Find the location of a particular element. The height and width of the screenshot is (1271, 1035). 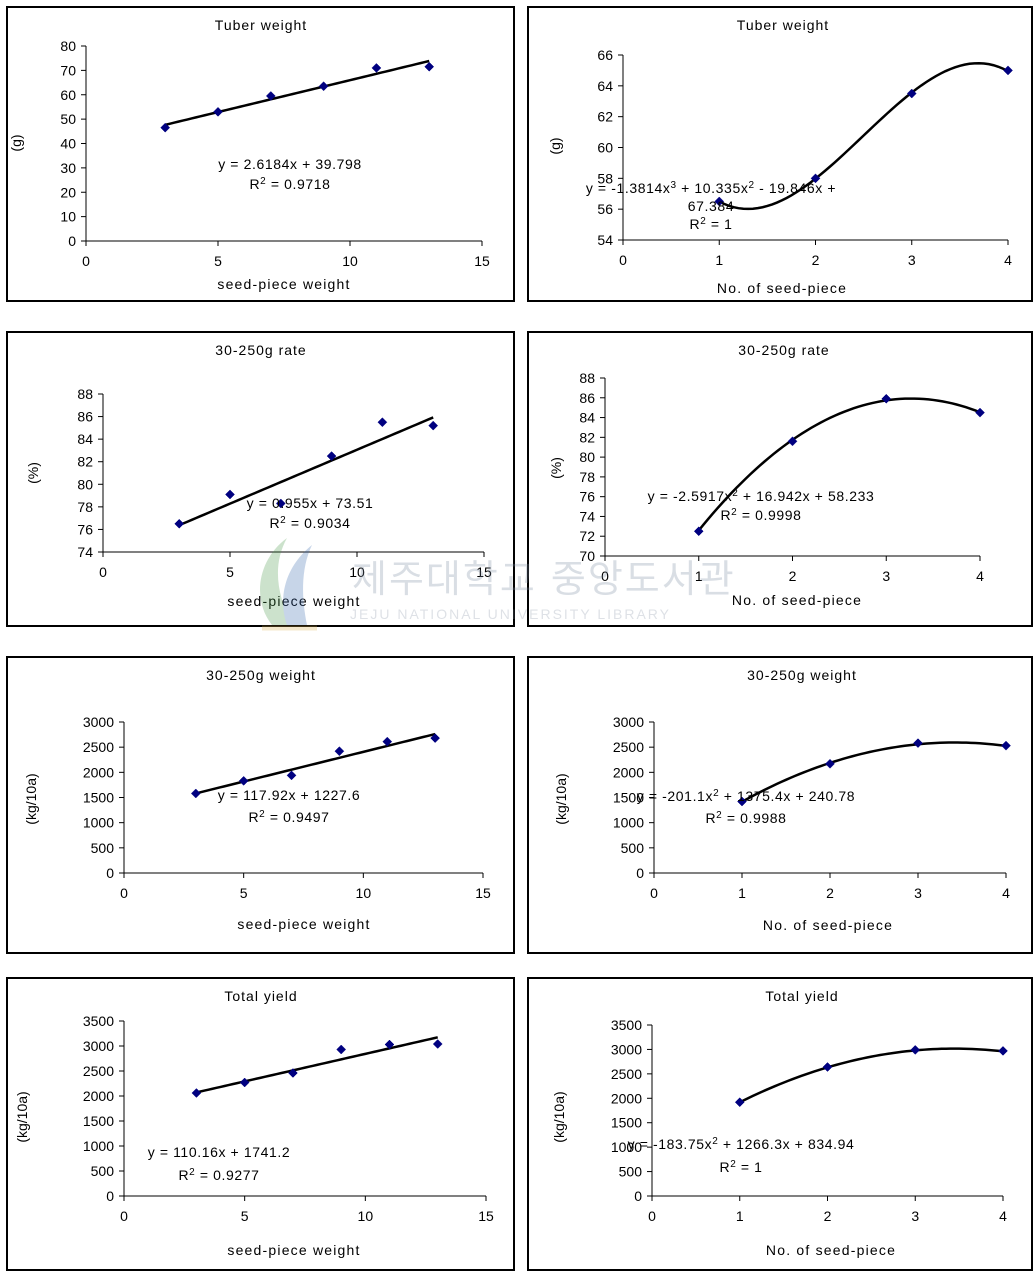

x-axis-label: seed-piece weight is located at coordinates (283, 284).